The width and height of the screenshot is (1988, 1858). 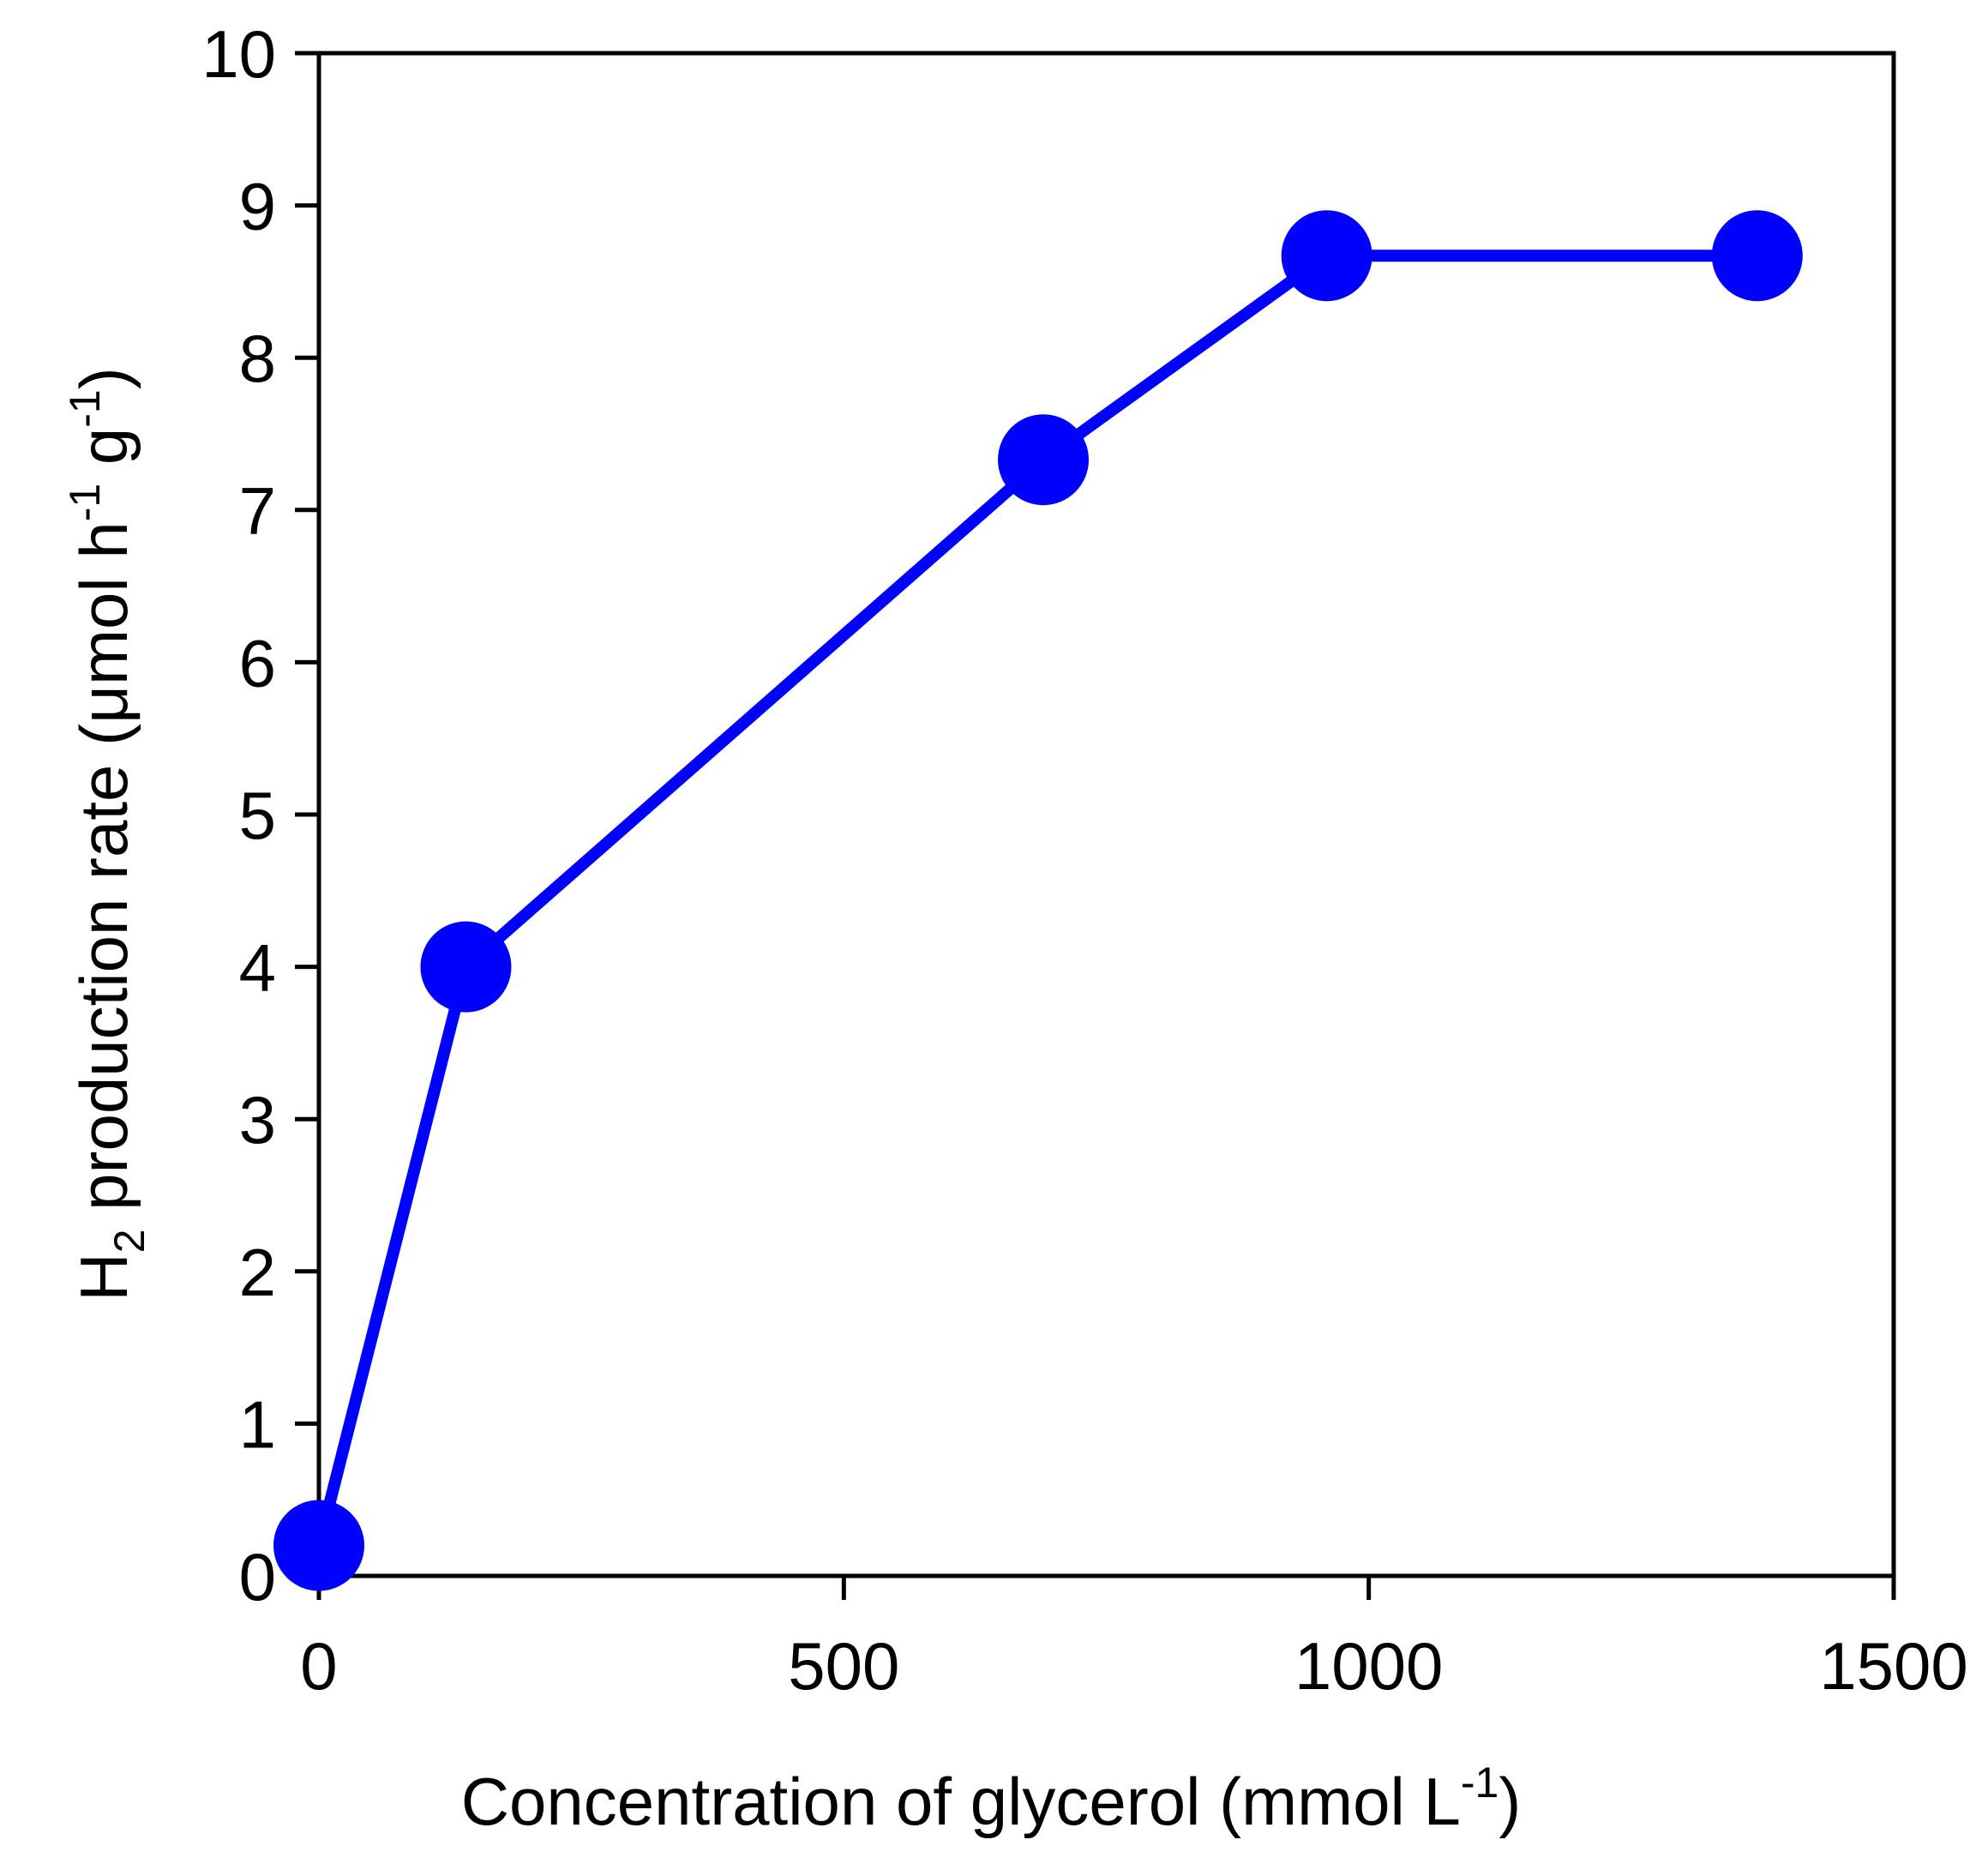 I want to click on y-tick-label: 9, so click(x=257, y=206).